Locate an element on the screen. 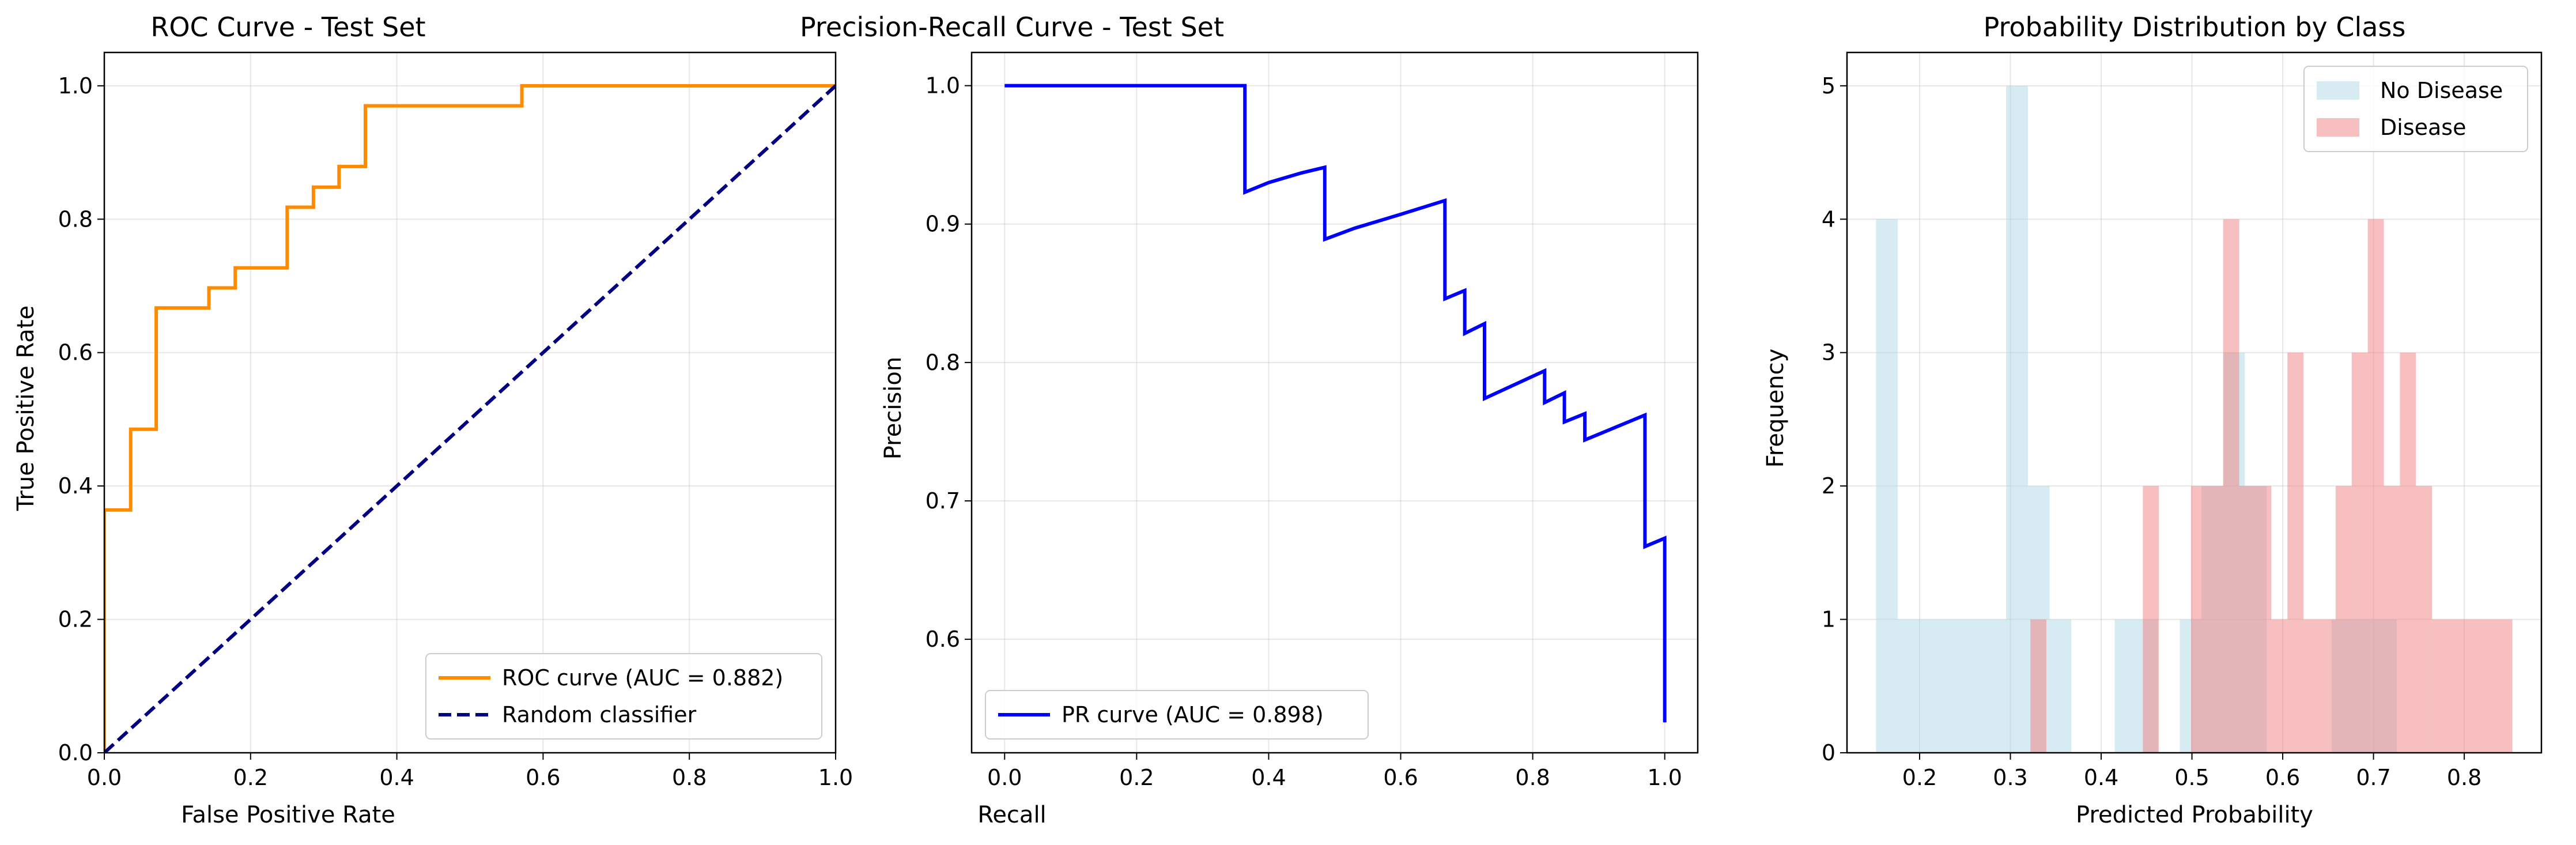 Image resolution: width=2576 pixels, height=845 pixels. hist-xtick-label: 0.4 is located at coordinates (2101, 777).